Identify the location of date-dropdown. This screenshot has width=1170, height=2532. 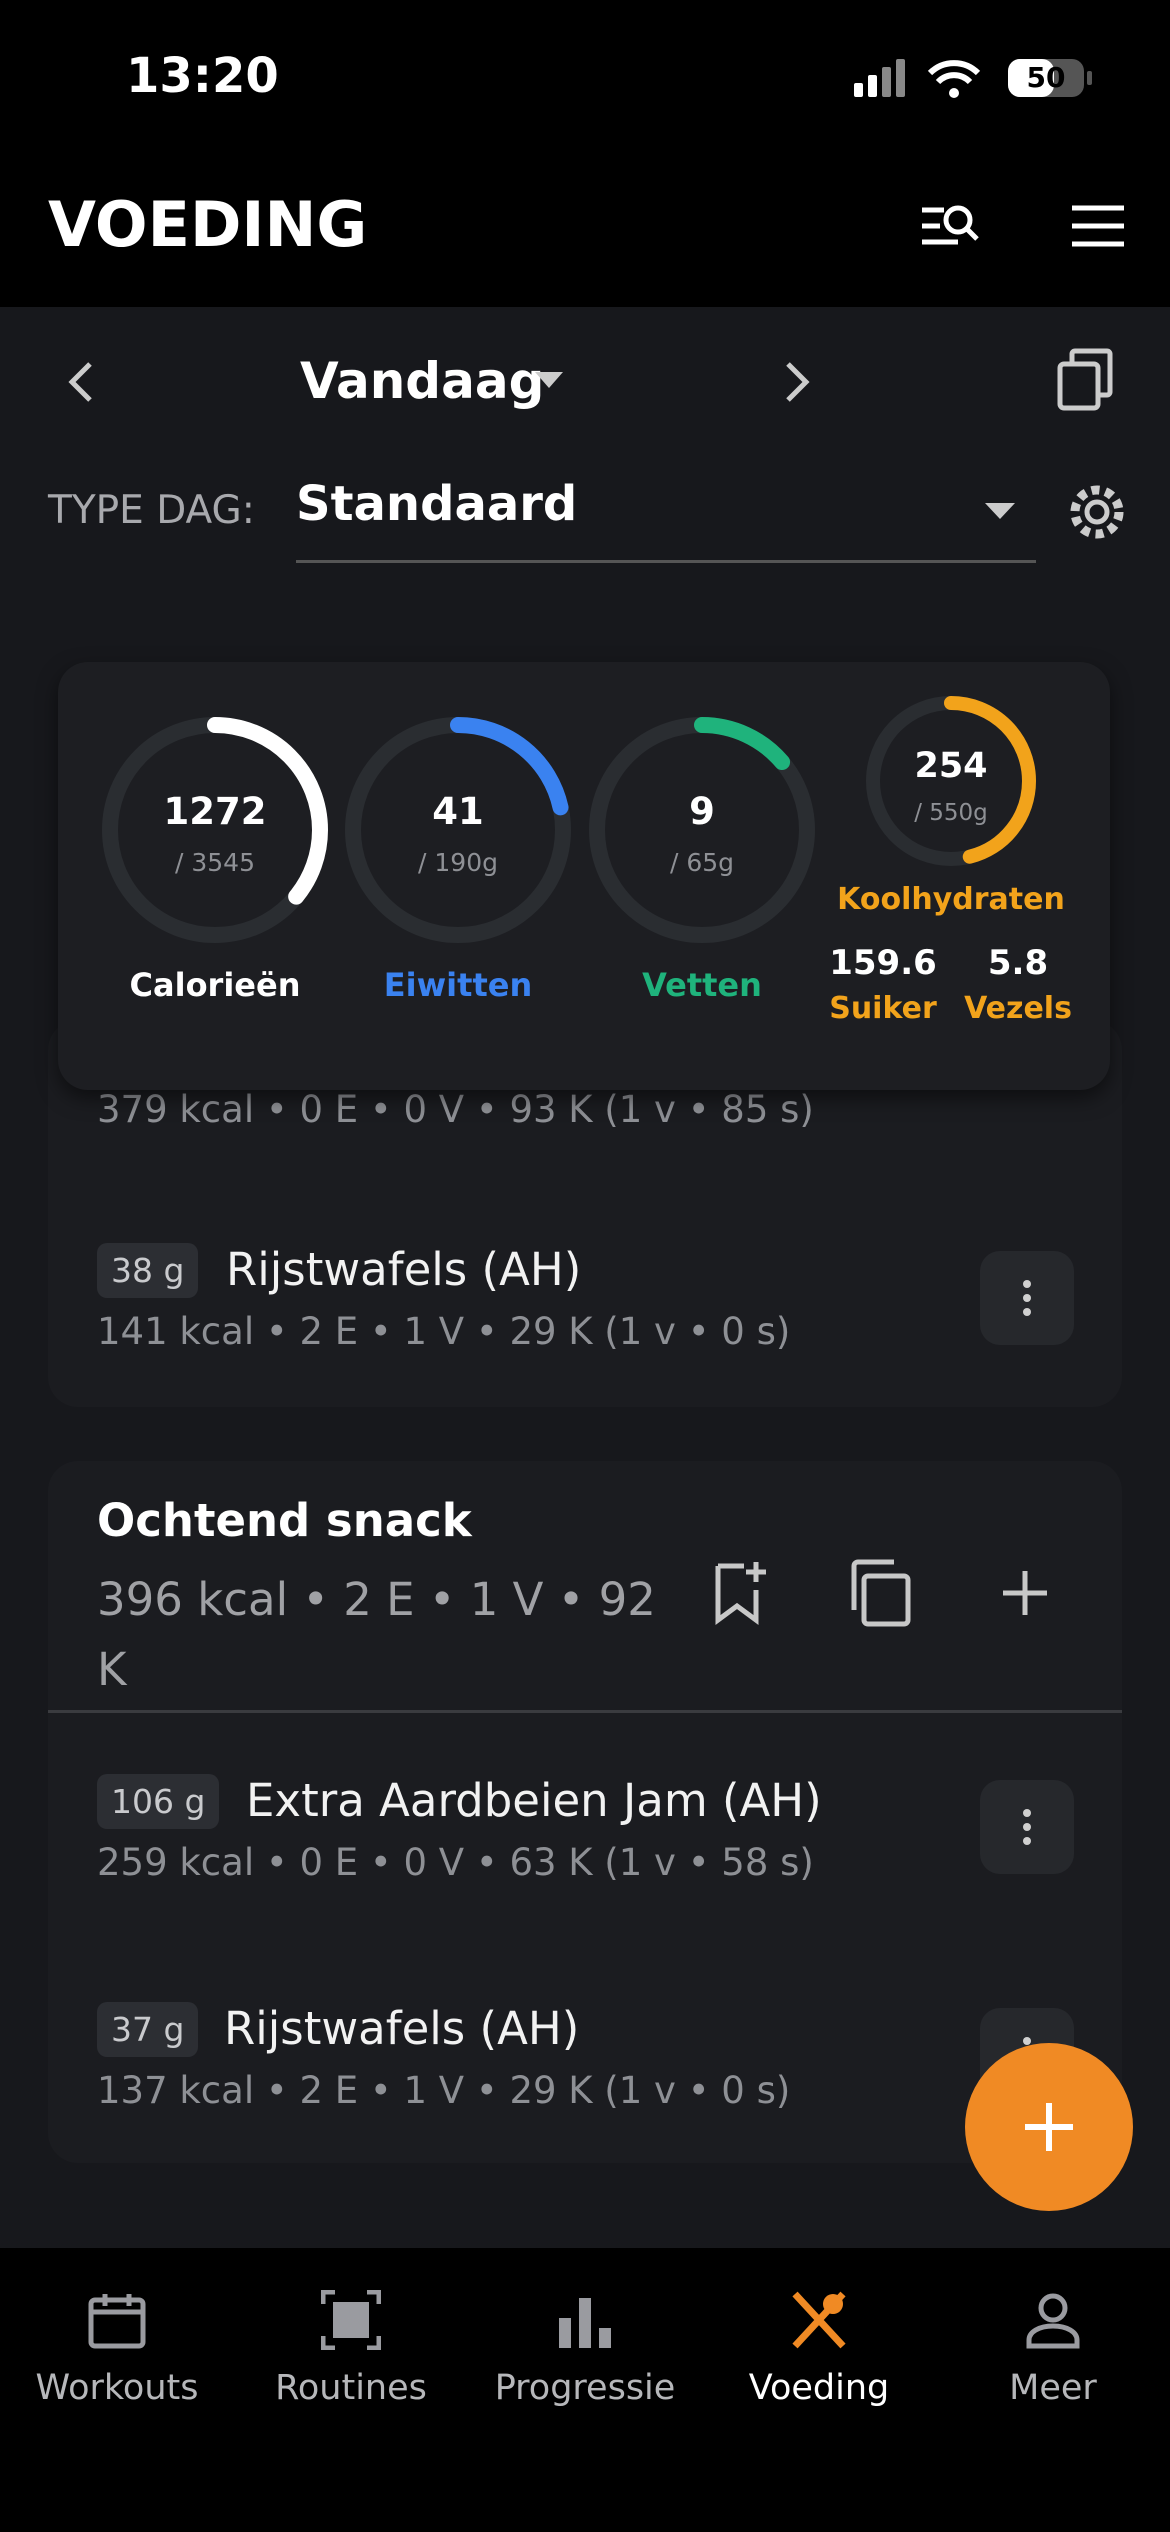
(550, 381).